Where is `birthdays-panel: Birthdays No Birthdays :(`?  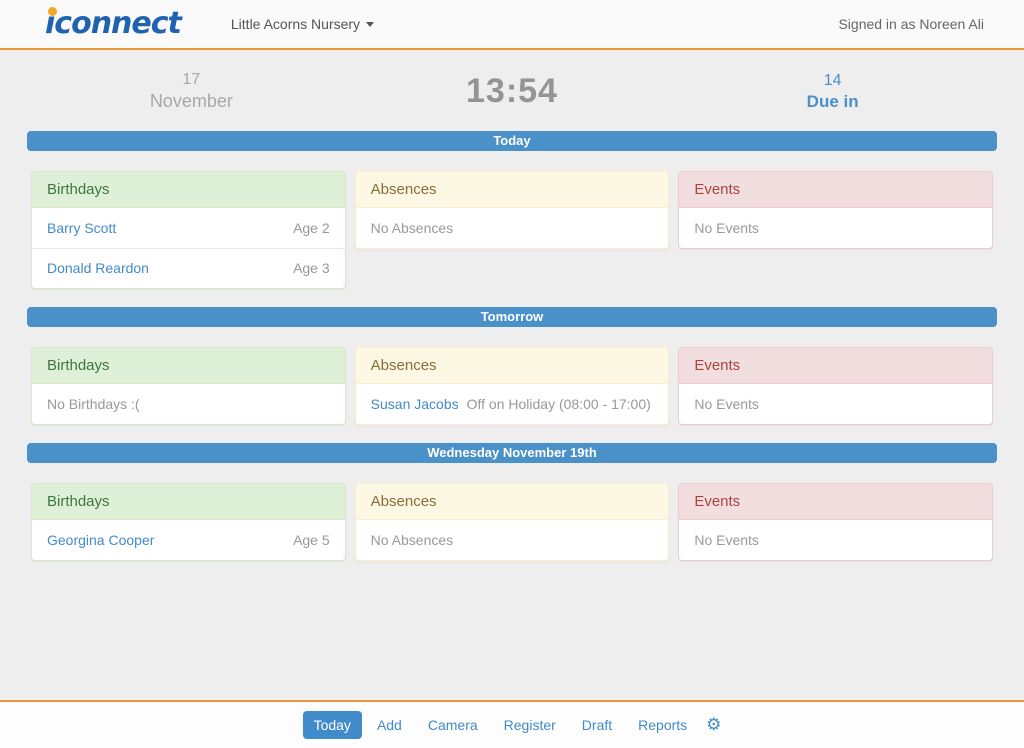
birthdays-panel: Birthdays No Birthdays :( is located at coordinates (188, 385).